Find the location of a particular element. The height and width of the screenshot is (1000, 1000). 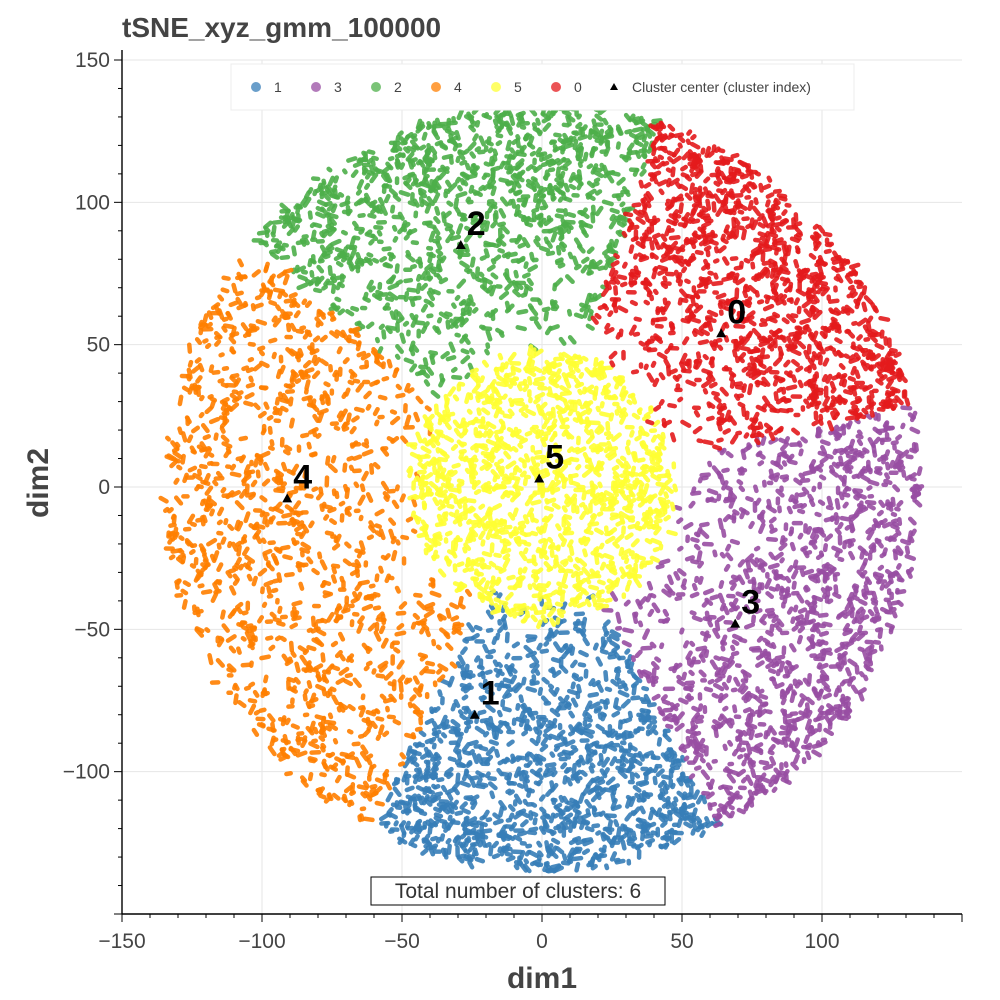

chart-title: tSNE_xyz_gmm_100000 is located at coordinates (281, 27).